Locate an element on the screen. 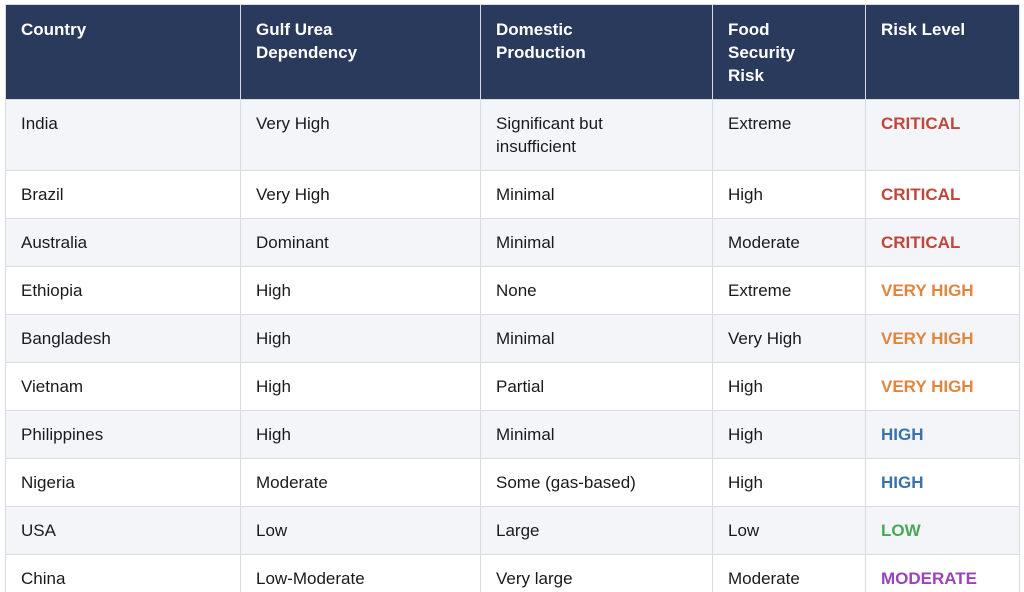 The image size is (1024, 592). column-header-domestic-production: Domestic Production is located at coordinates (596, 52).